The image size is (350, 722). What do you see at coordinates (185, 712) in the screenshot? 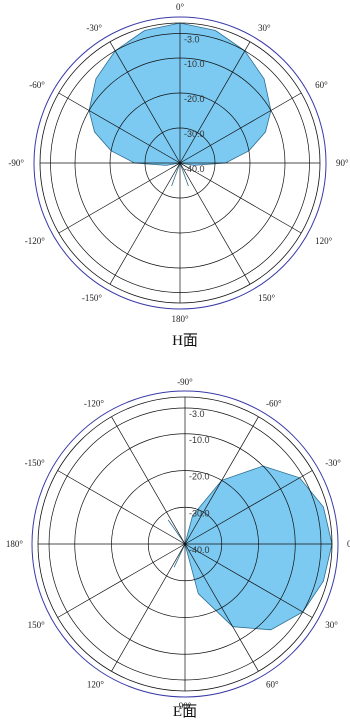
I see `e-plane-caption: E面` at bounding box center [185, 712].